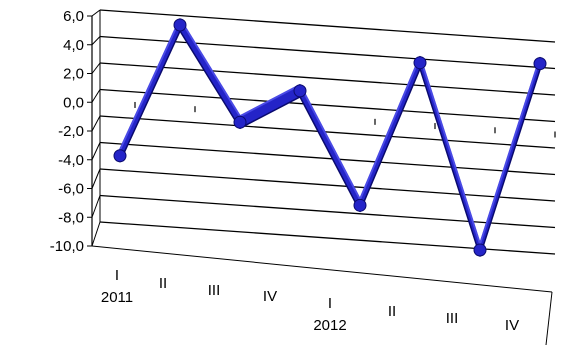 The height and width of the screenshot is (352, 563). I want to click on floor-front-edge, so click(322, 269).